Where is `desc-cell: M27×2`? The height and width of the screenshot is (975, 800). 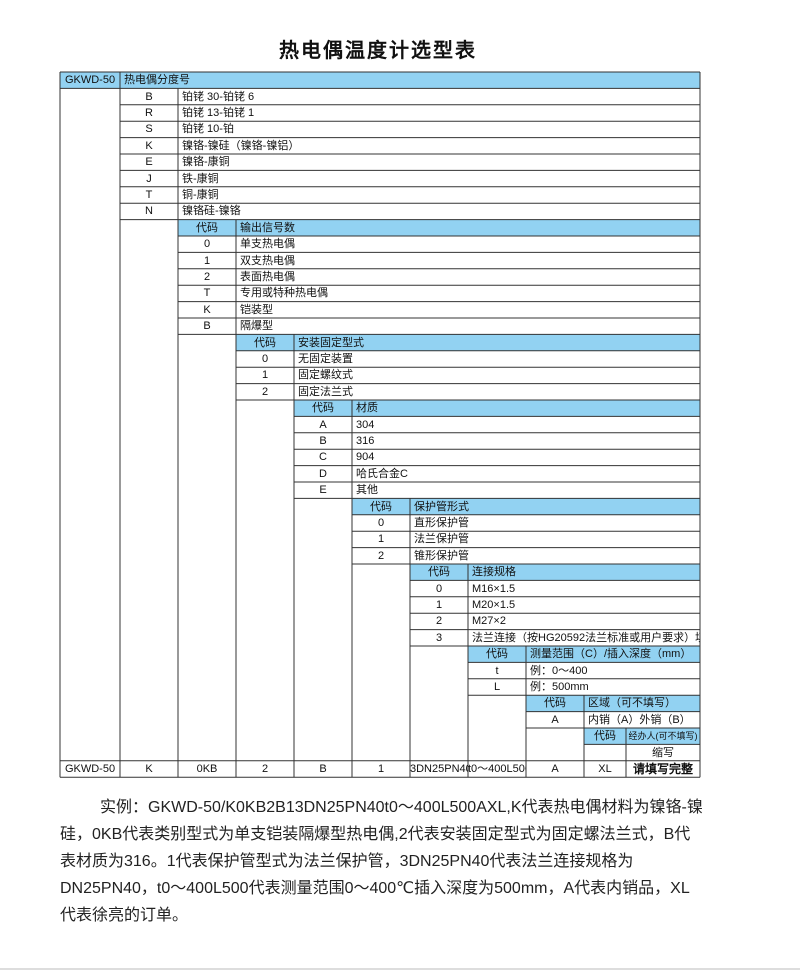 desc-cell: M27×2 is located at coordinates (489, 621).